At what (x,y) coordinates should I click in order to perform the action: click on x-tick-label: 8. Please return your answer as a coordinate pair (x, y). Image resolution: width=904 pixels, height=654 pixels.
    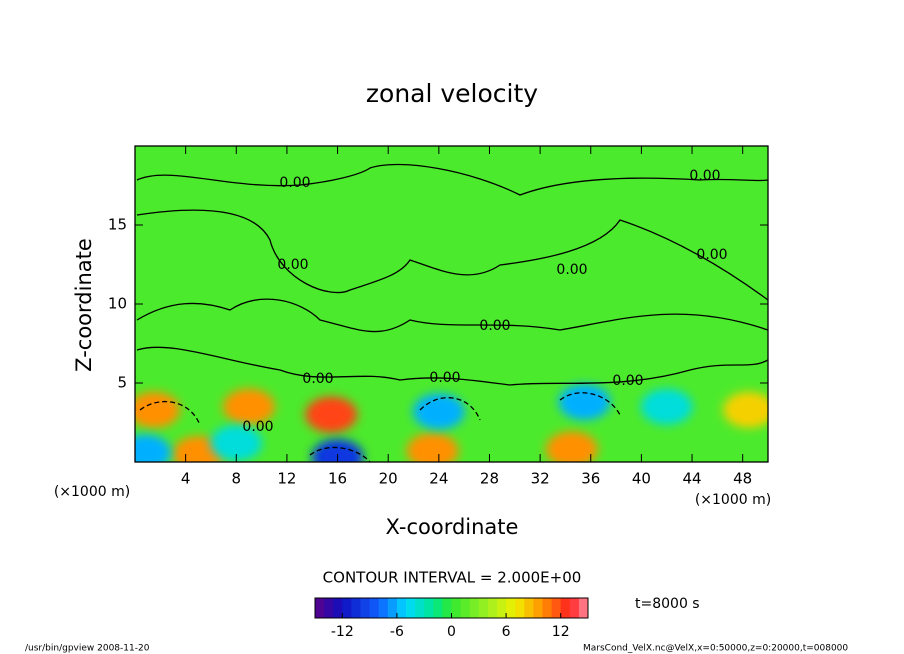
    Looking at the image, I should click on (237, 479).